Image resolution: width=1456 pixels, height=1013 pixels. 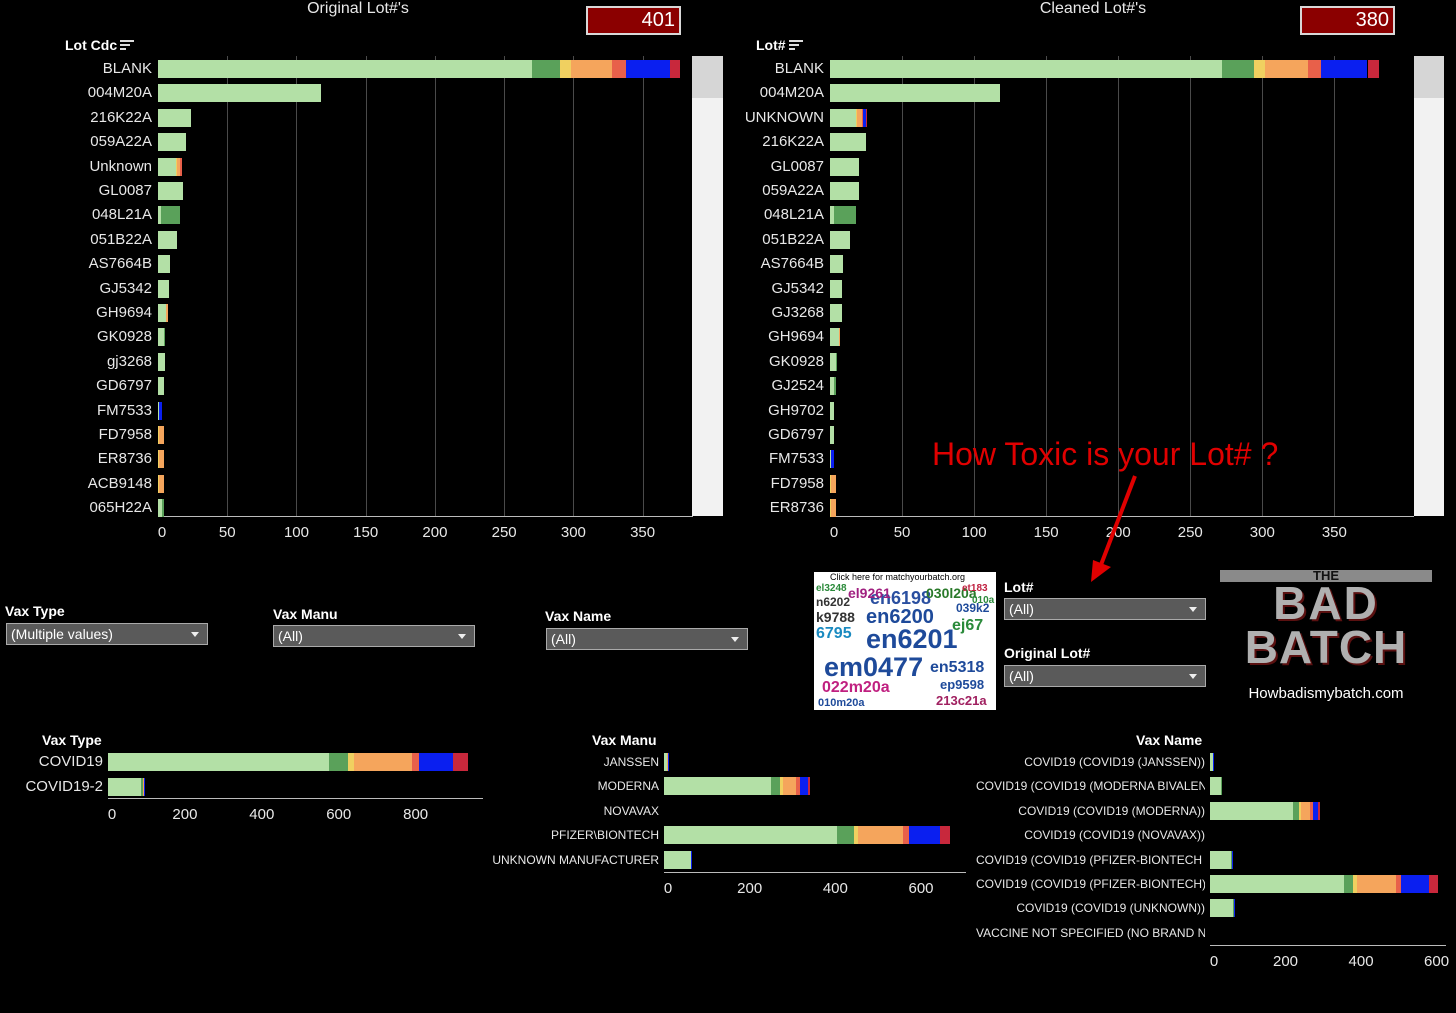 I want to click on category-label: 051B22A, so click(x=793, y=239).